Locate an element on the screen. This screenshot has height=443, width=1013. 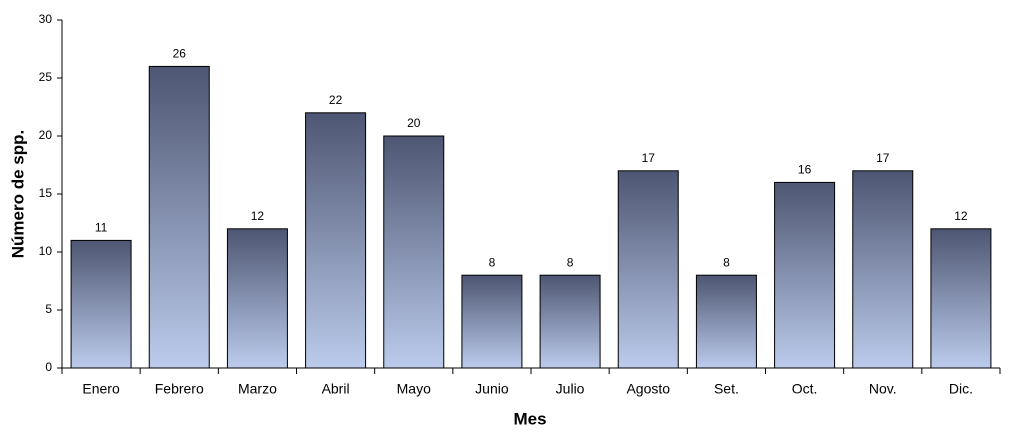
x-tick-label: Agosto is located at coordinates (648, 389).